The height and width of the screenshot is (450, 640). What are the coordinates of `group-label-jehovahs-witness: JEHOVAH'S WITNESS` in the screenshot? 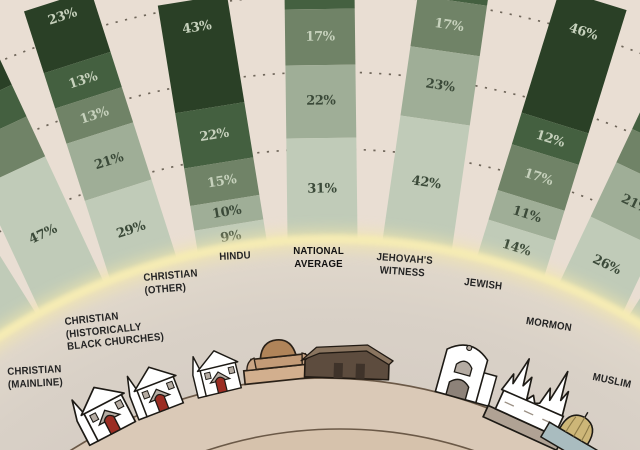 It's located at (405, 265).